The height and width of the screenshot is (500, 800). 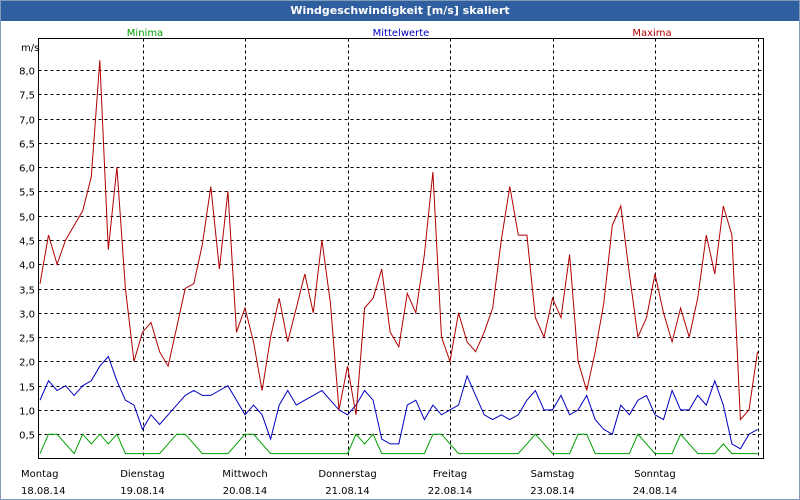 I want to click on y-tick-label: 5,5, so click(x=27, y=193).